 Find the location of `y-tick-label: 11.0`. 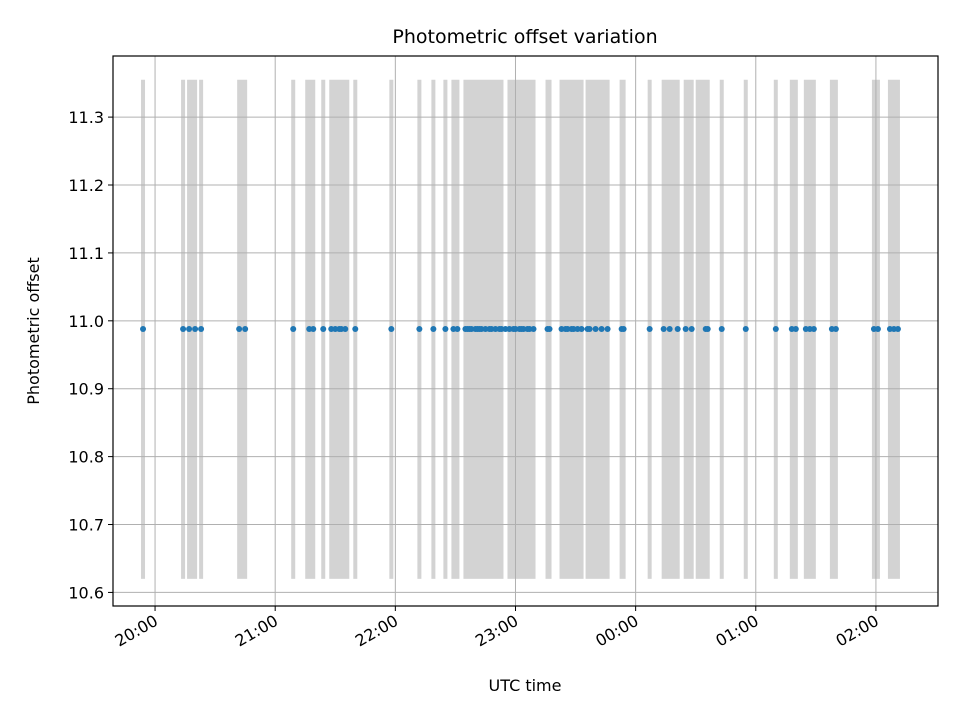

y-tick-label: 11.0 is located at coordinates (86, 321).